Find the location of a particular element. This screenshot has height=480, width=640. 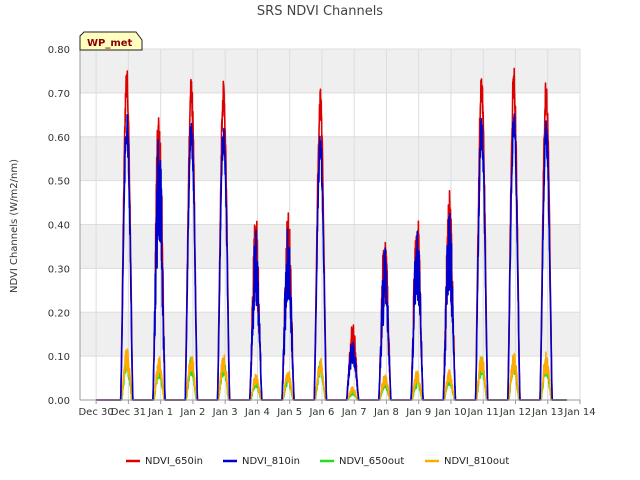

y-tick-label: 0.40 is located at coordinates (59, 226).